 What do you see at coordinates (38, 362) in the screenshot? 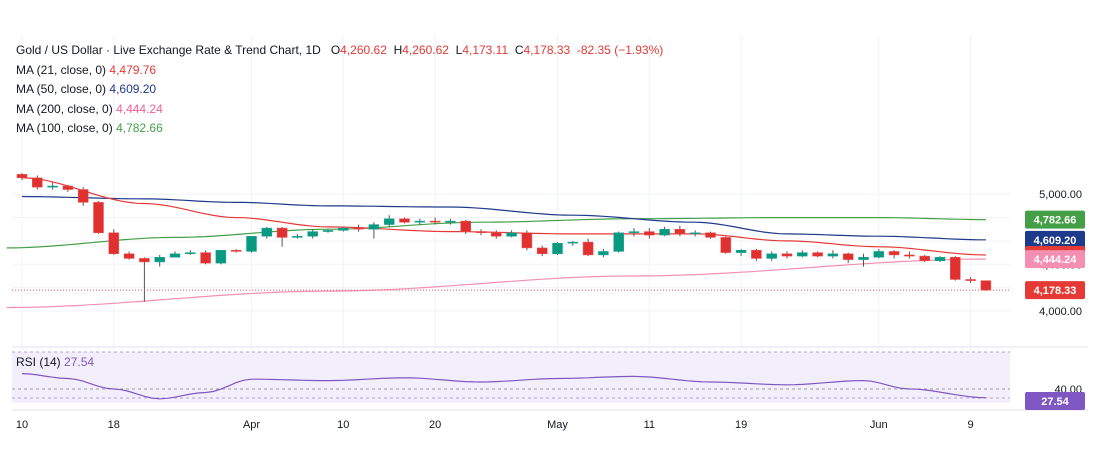
I see `rsi-label: RSI (14)` at bounding box center [38, 362].